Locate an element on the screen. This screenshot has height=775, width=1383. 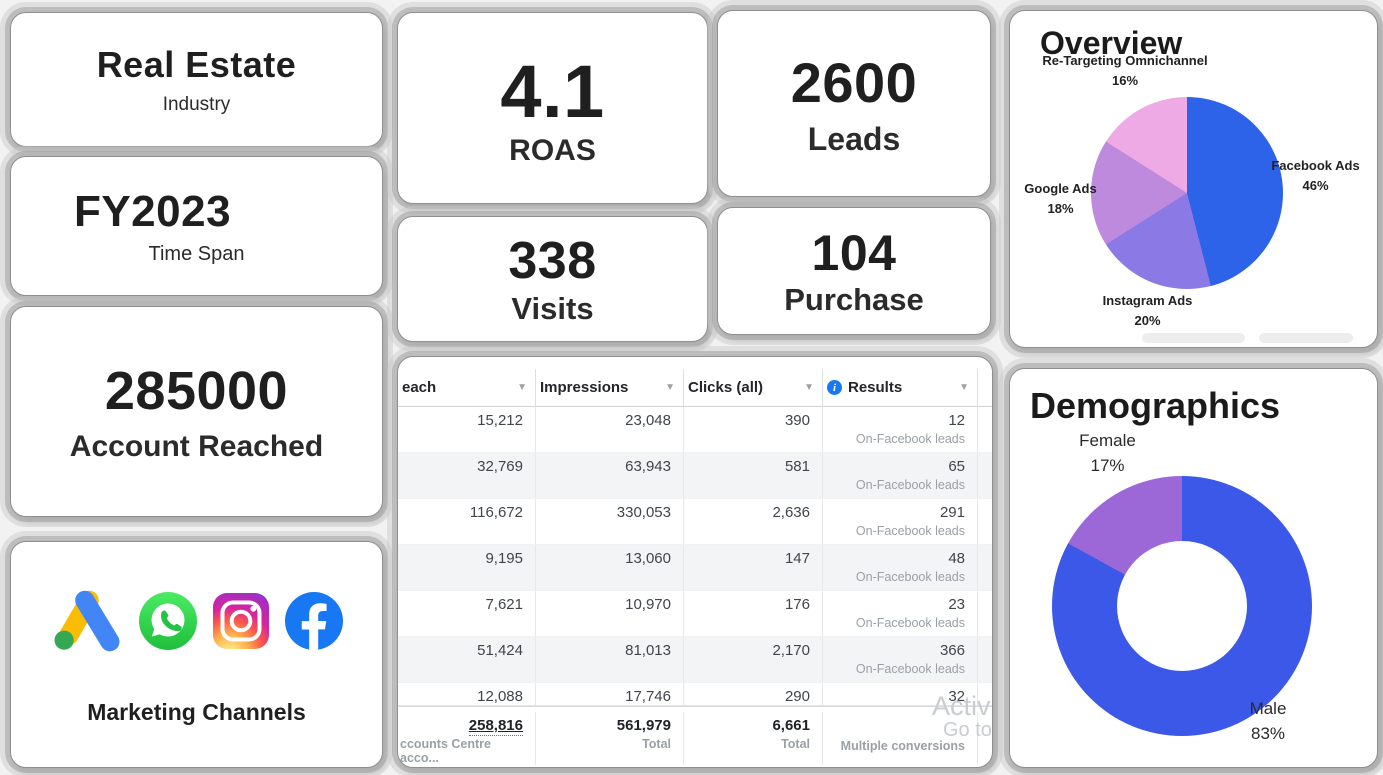
clicks-cell: 2,636 is located at coordinates (753, 521).